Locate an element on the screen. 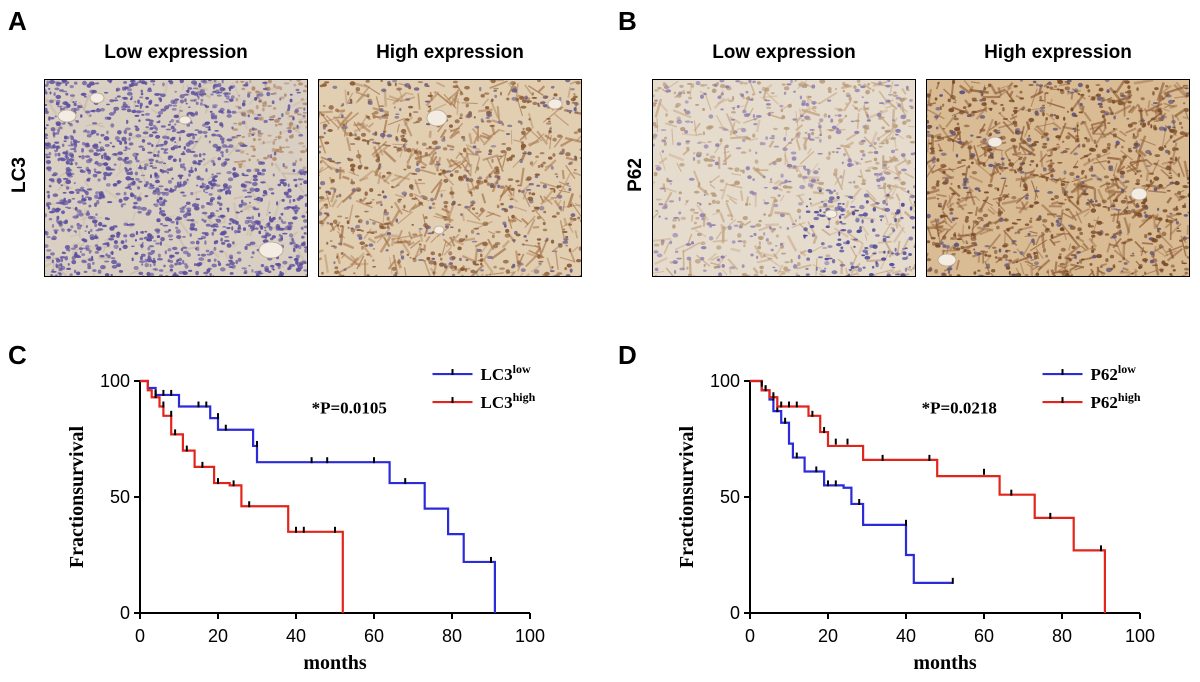 The height and width of the screenshot is (682, 1200). panel-letter-c: C is located at coordinates (17, 355).